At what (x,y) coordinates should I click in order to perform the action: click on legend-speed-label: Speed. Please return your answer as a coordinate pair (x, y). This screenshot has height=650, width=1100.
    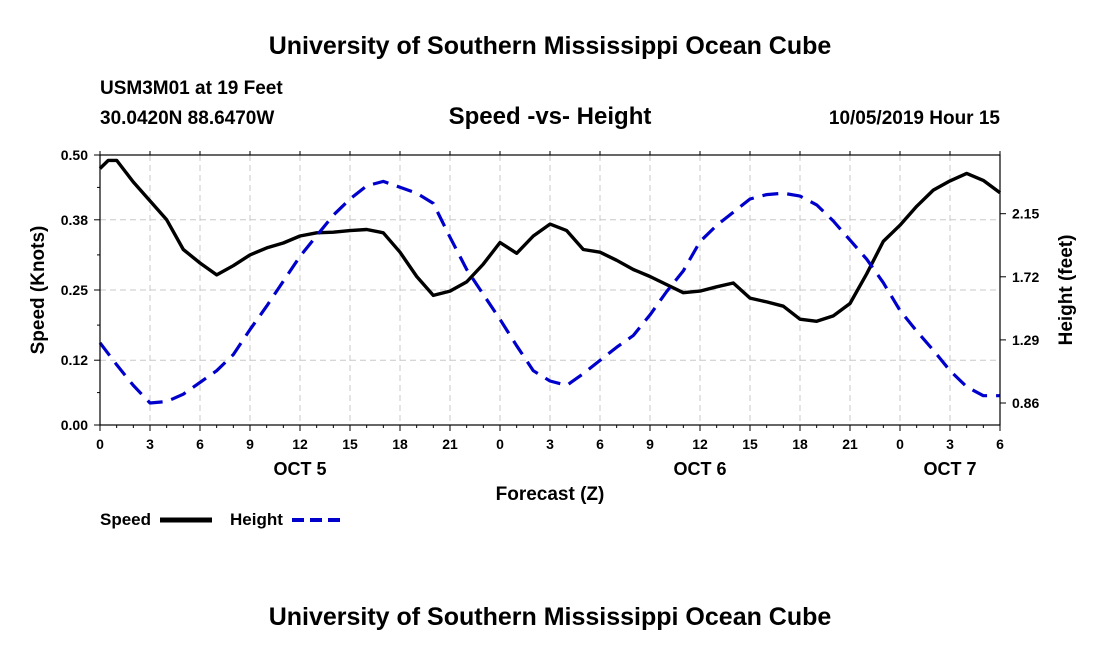
    Looking at the image, I should click on (125, 519).